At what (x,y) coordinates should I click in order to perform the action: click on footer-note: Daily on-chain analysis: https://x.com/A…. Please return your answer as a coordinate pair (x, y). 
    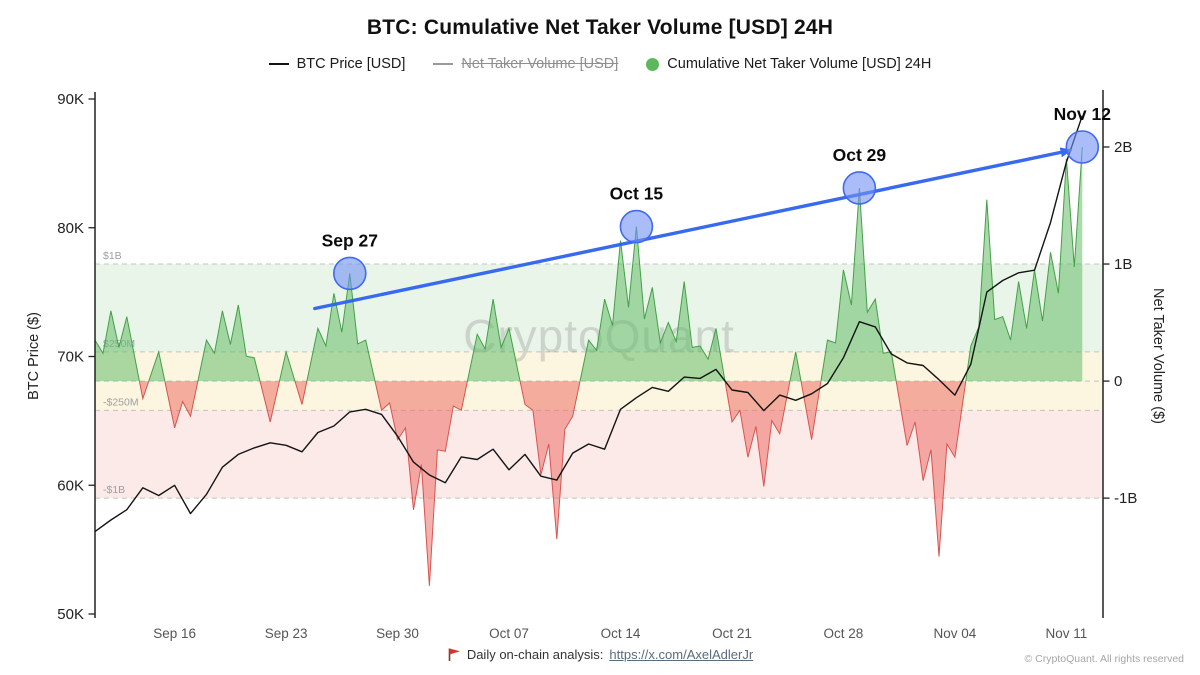
    Looking at the image, I should click on (600, 654).